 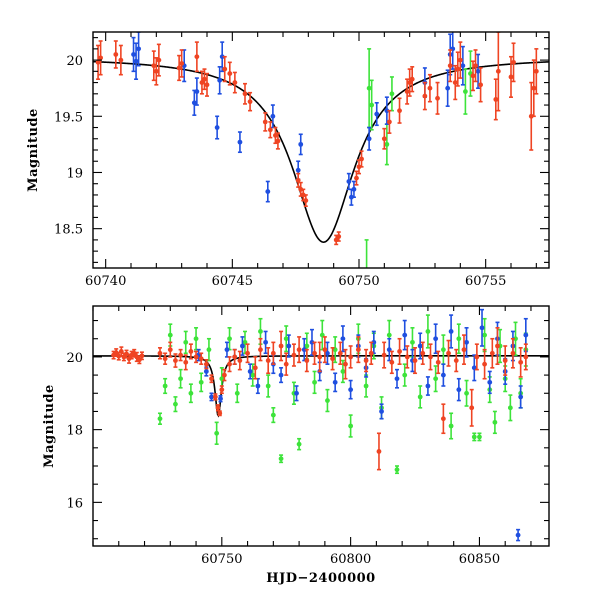 I want to click on x-tick-label: 60740, so click(x=105, y=281).